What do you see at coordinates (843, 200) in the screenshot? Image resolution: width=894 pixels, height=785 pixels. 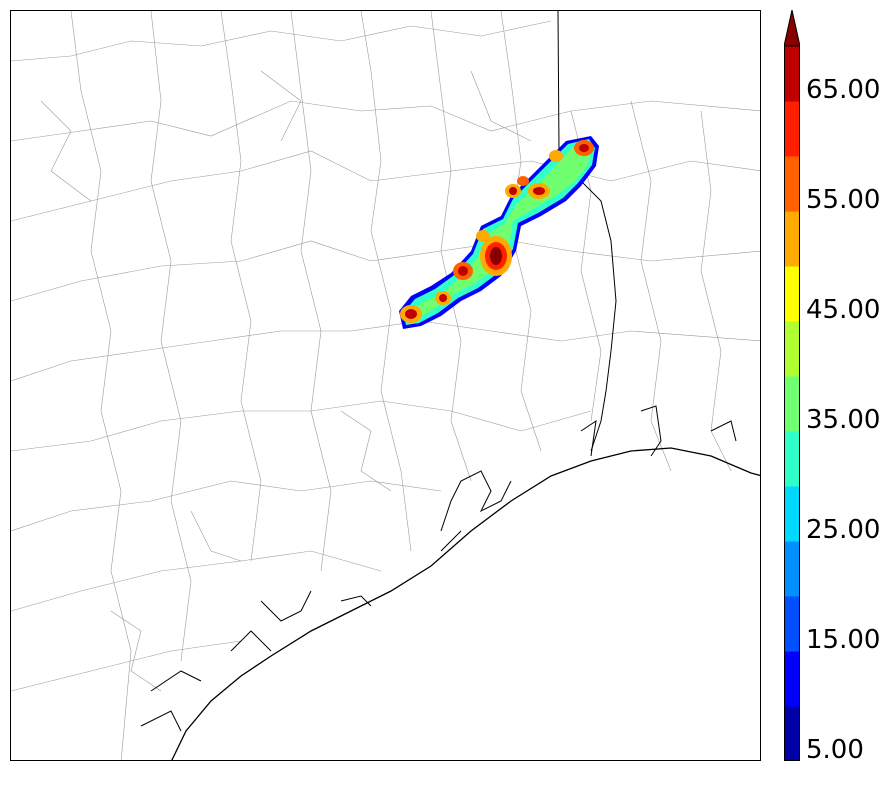 I see `colorbar-label-55: 55.00` at bounding box center [843, 200].